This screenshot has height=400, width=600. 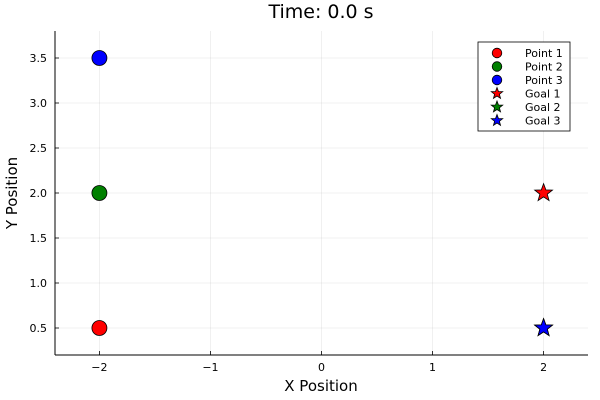 What do you see at coordinates (12, 193) in the screenshot?
I see `y-axis-title: Y Position` at bounding box center [12, 193].